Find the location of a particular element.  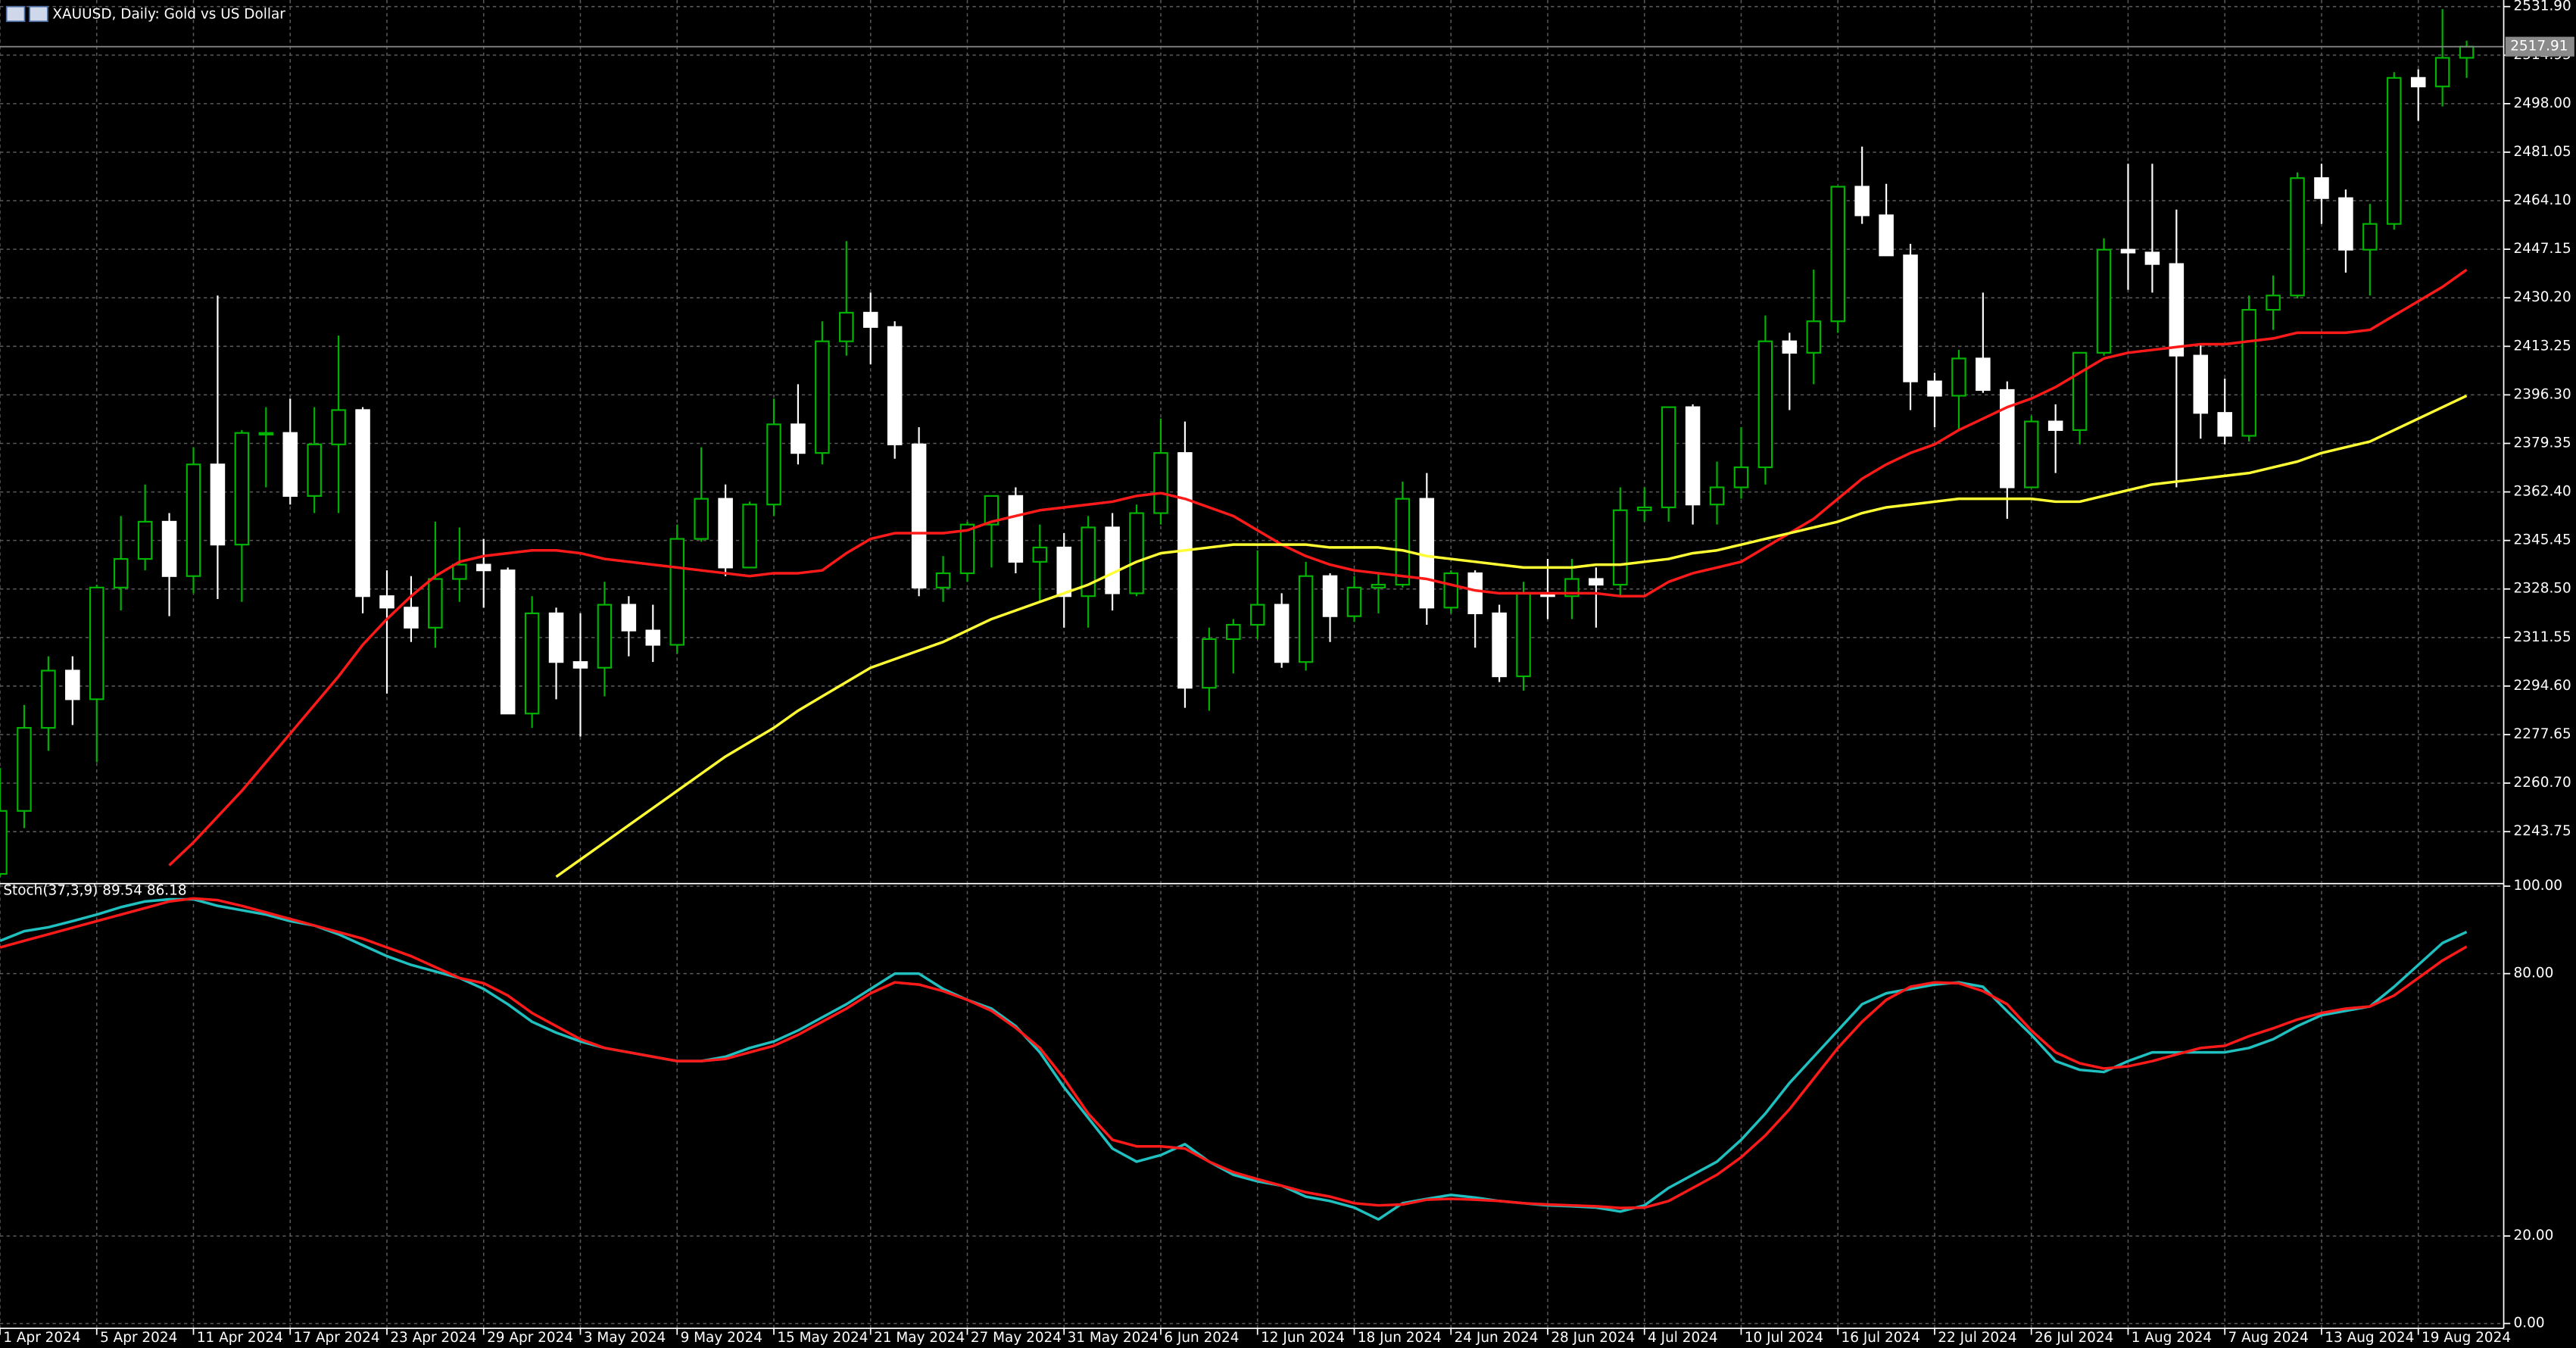

last-price-label: 2517.91 is located at coordinates (2539, 47).